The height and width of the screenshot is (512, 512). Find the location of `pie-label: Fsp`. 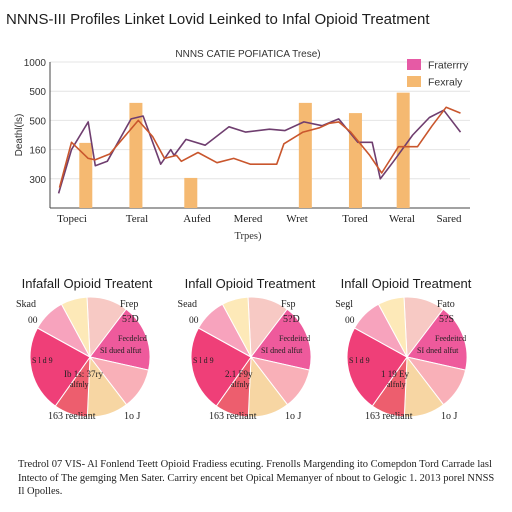

pie-label: Fsp is located at coordinates (288, 304).